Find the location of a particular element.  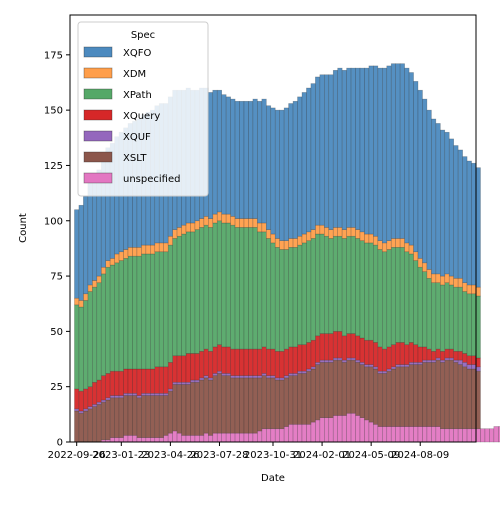

legend-swatch-xquery is located at coordinates (98, 115).